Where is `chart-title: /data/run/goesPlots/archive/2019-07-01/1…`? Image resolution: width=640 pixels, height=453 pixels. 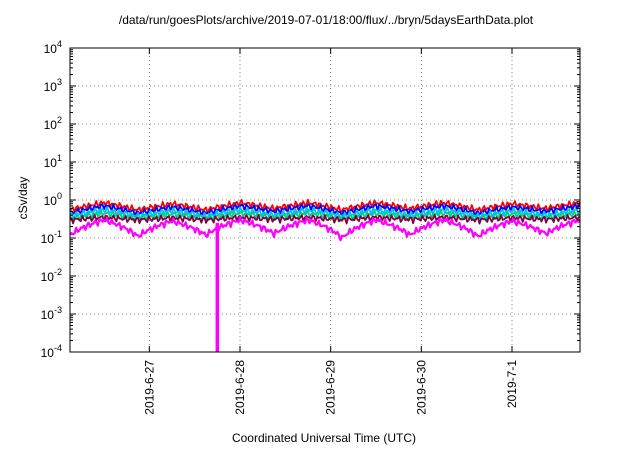 chart-title: /data/run/goesPlots/archive/2019-07-01/1… is located at coordinates (326, 20).